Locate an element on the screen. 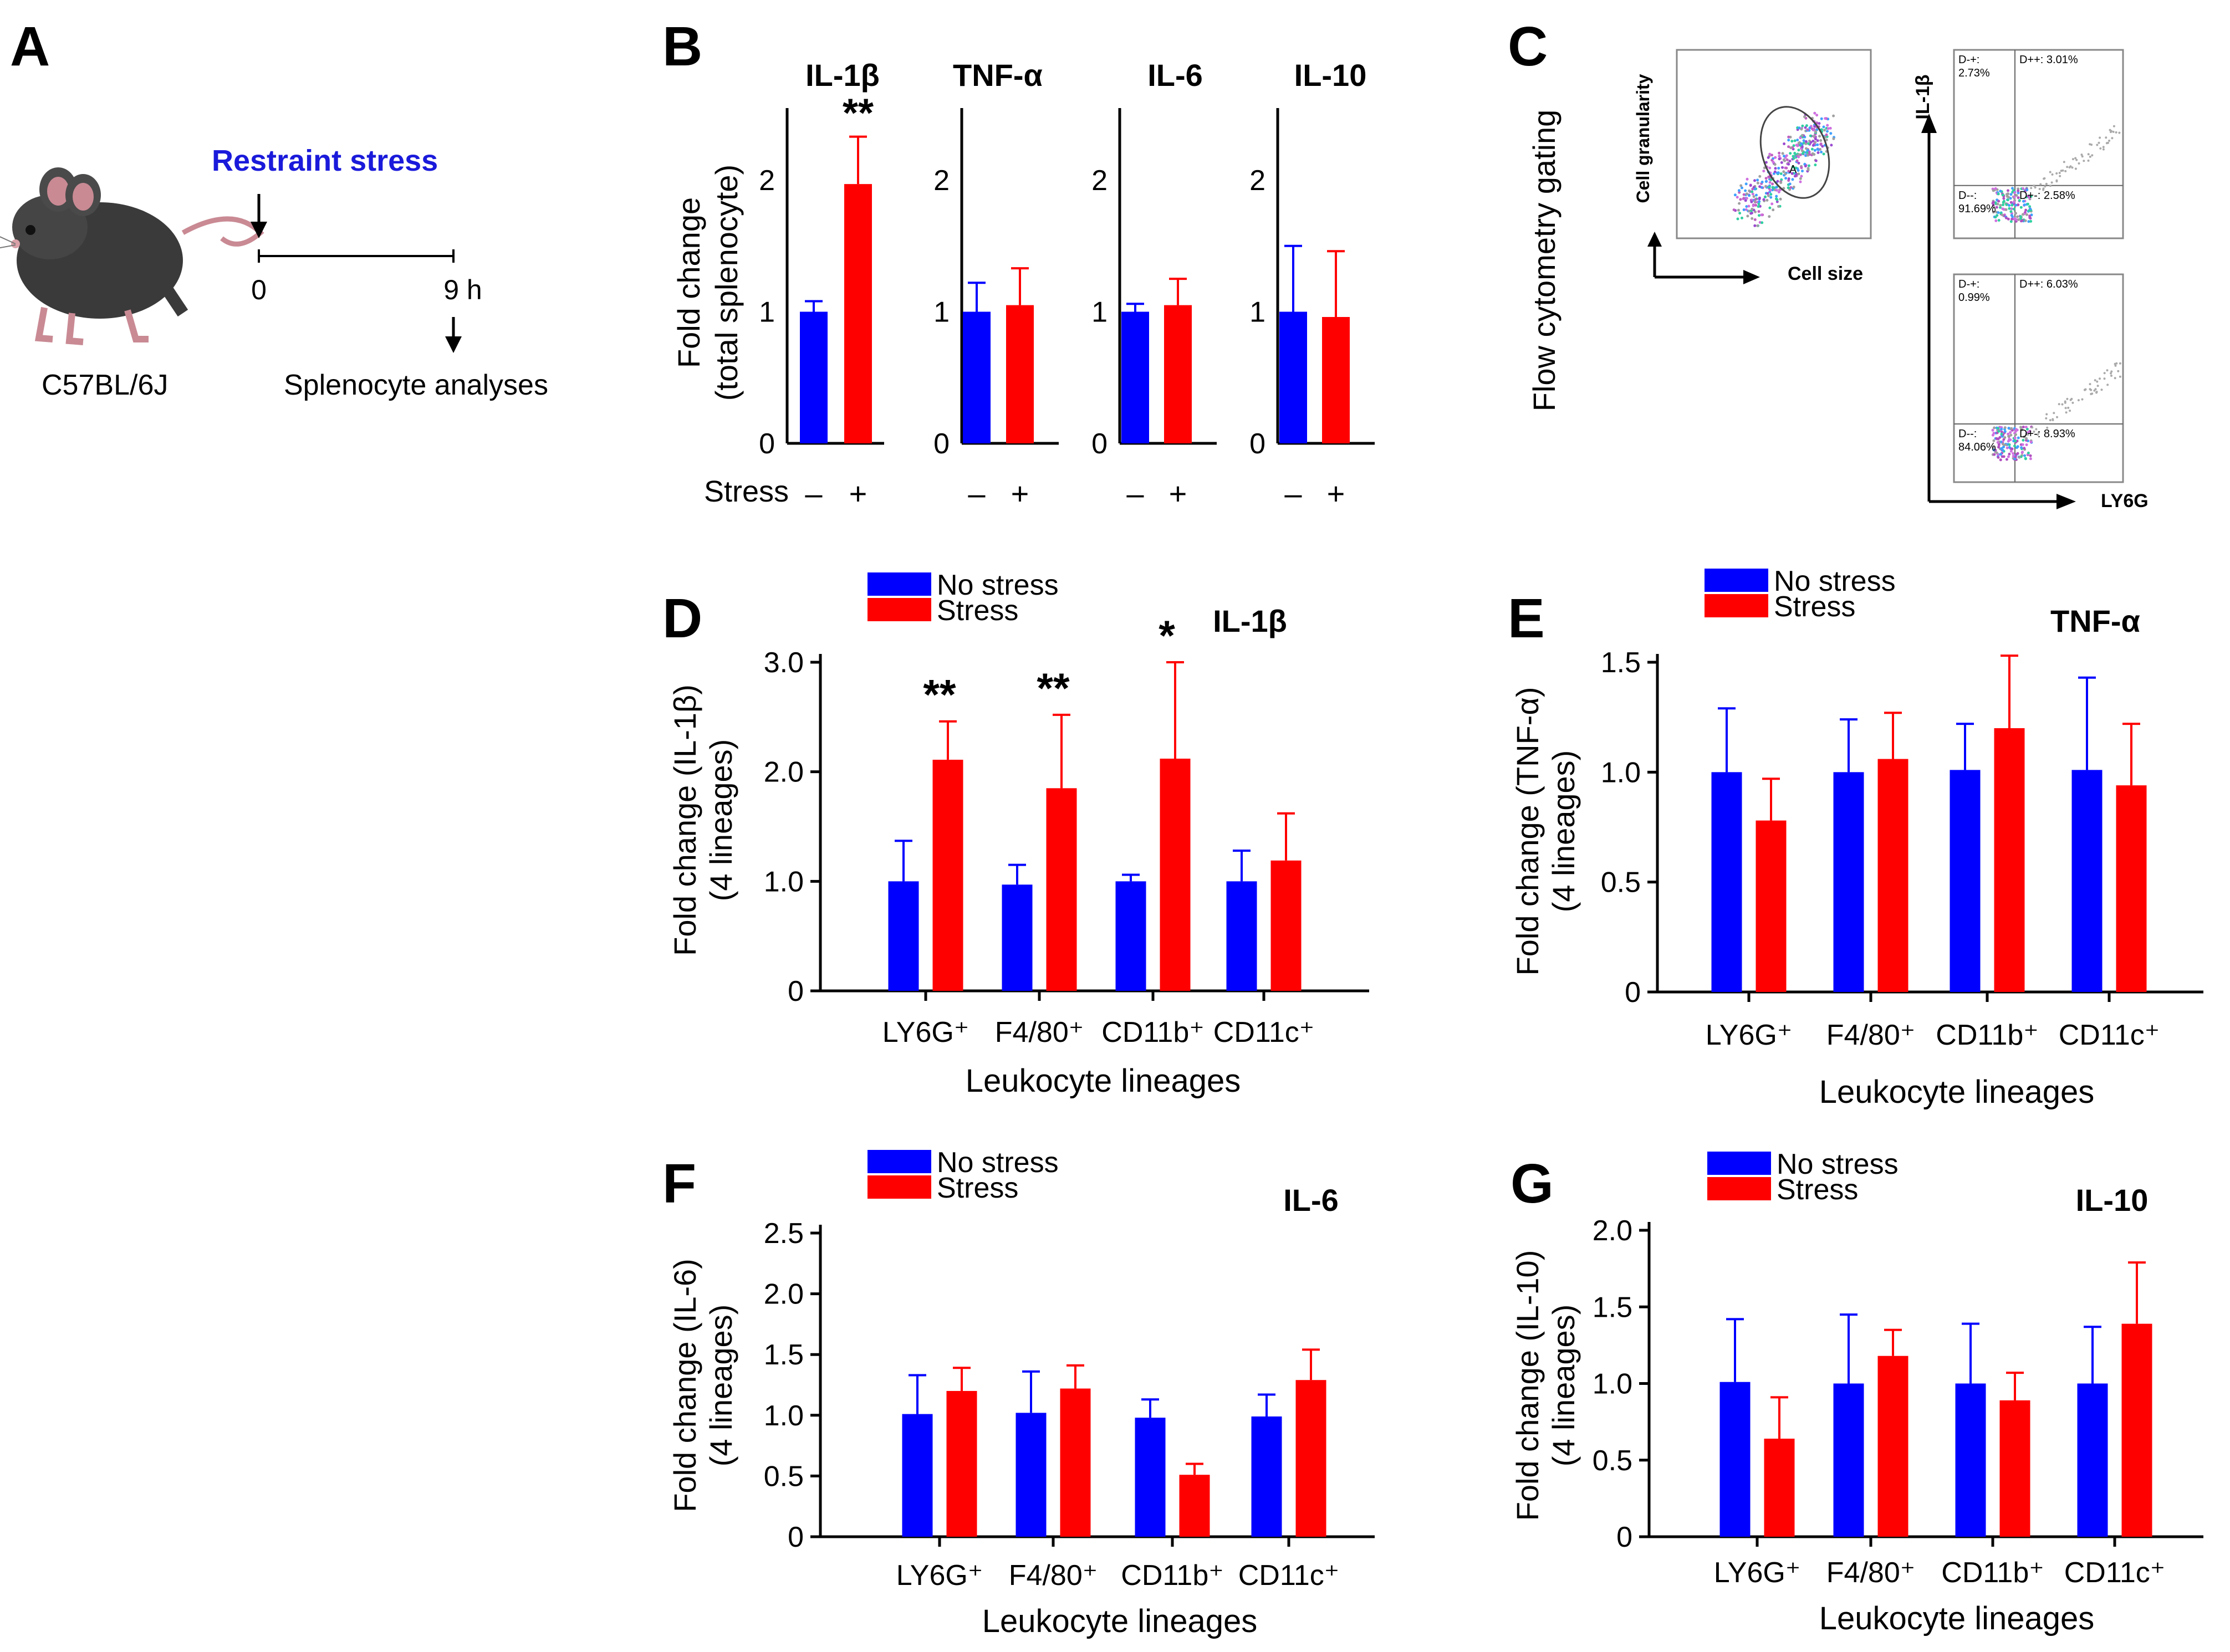 The image size is (2230, 1652). ly6g-axis-arrow-head is located at coordinates (2066, 501).